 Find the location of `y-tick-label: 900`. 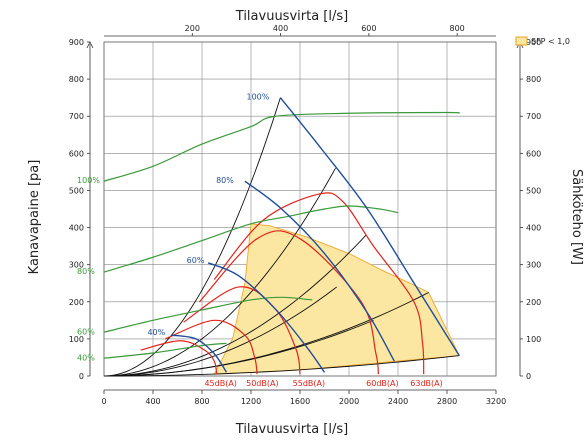

y-tick-label: 900 is located at coordinates (76, 42).